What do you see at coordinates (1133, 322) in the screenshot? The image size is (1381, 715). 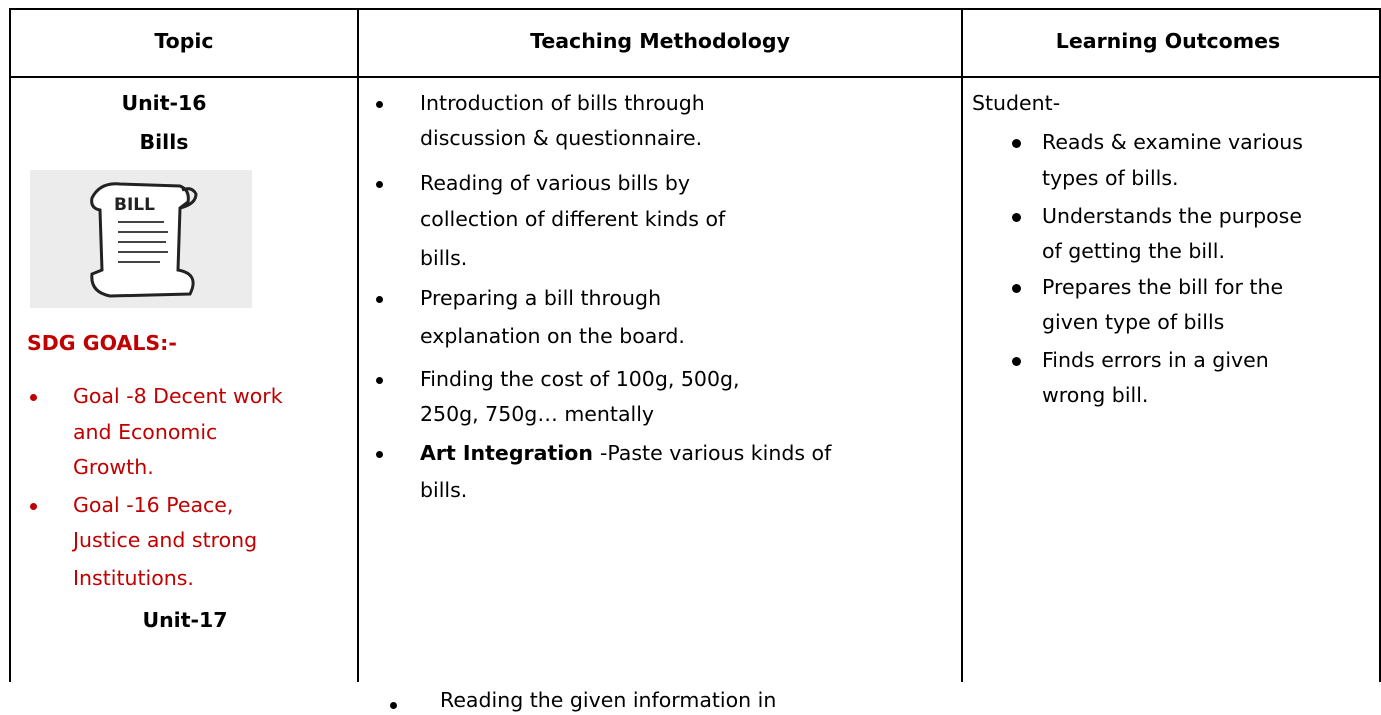 I see `outcome-text: given type of bills` at bounding box center [1133, 322].